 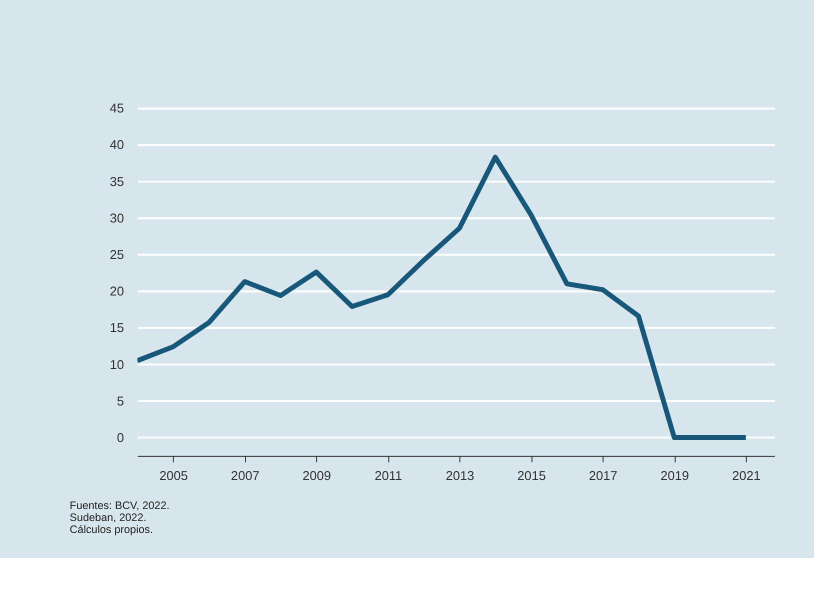 I want to click on x-tick-label: 2009, so click(x=317, y=476).